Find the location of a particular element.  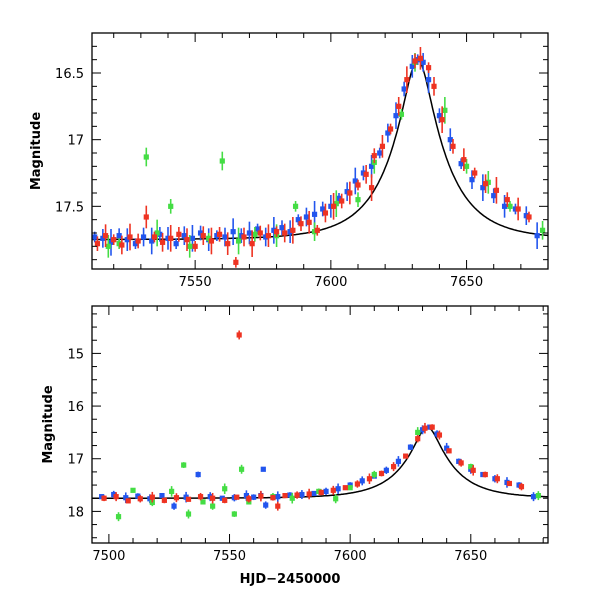

y-tick-label: 18 is located at coordinates (75, 512).